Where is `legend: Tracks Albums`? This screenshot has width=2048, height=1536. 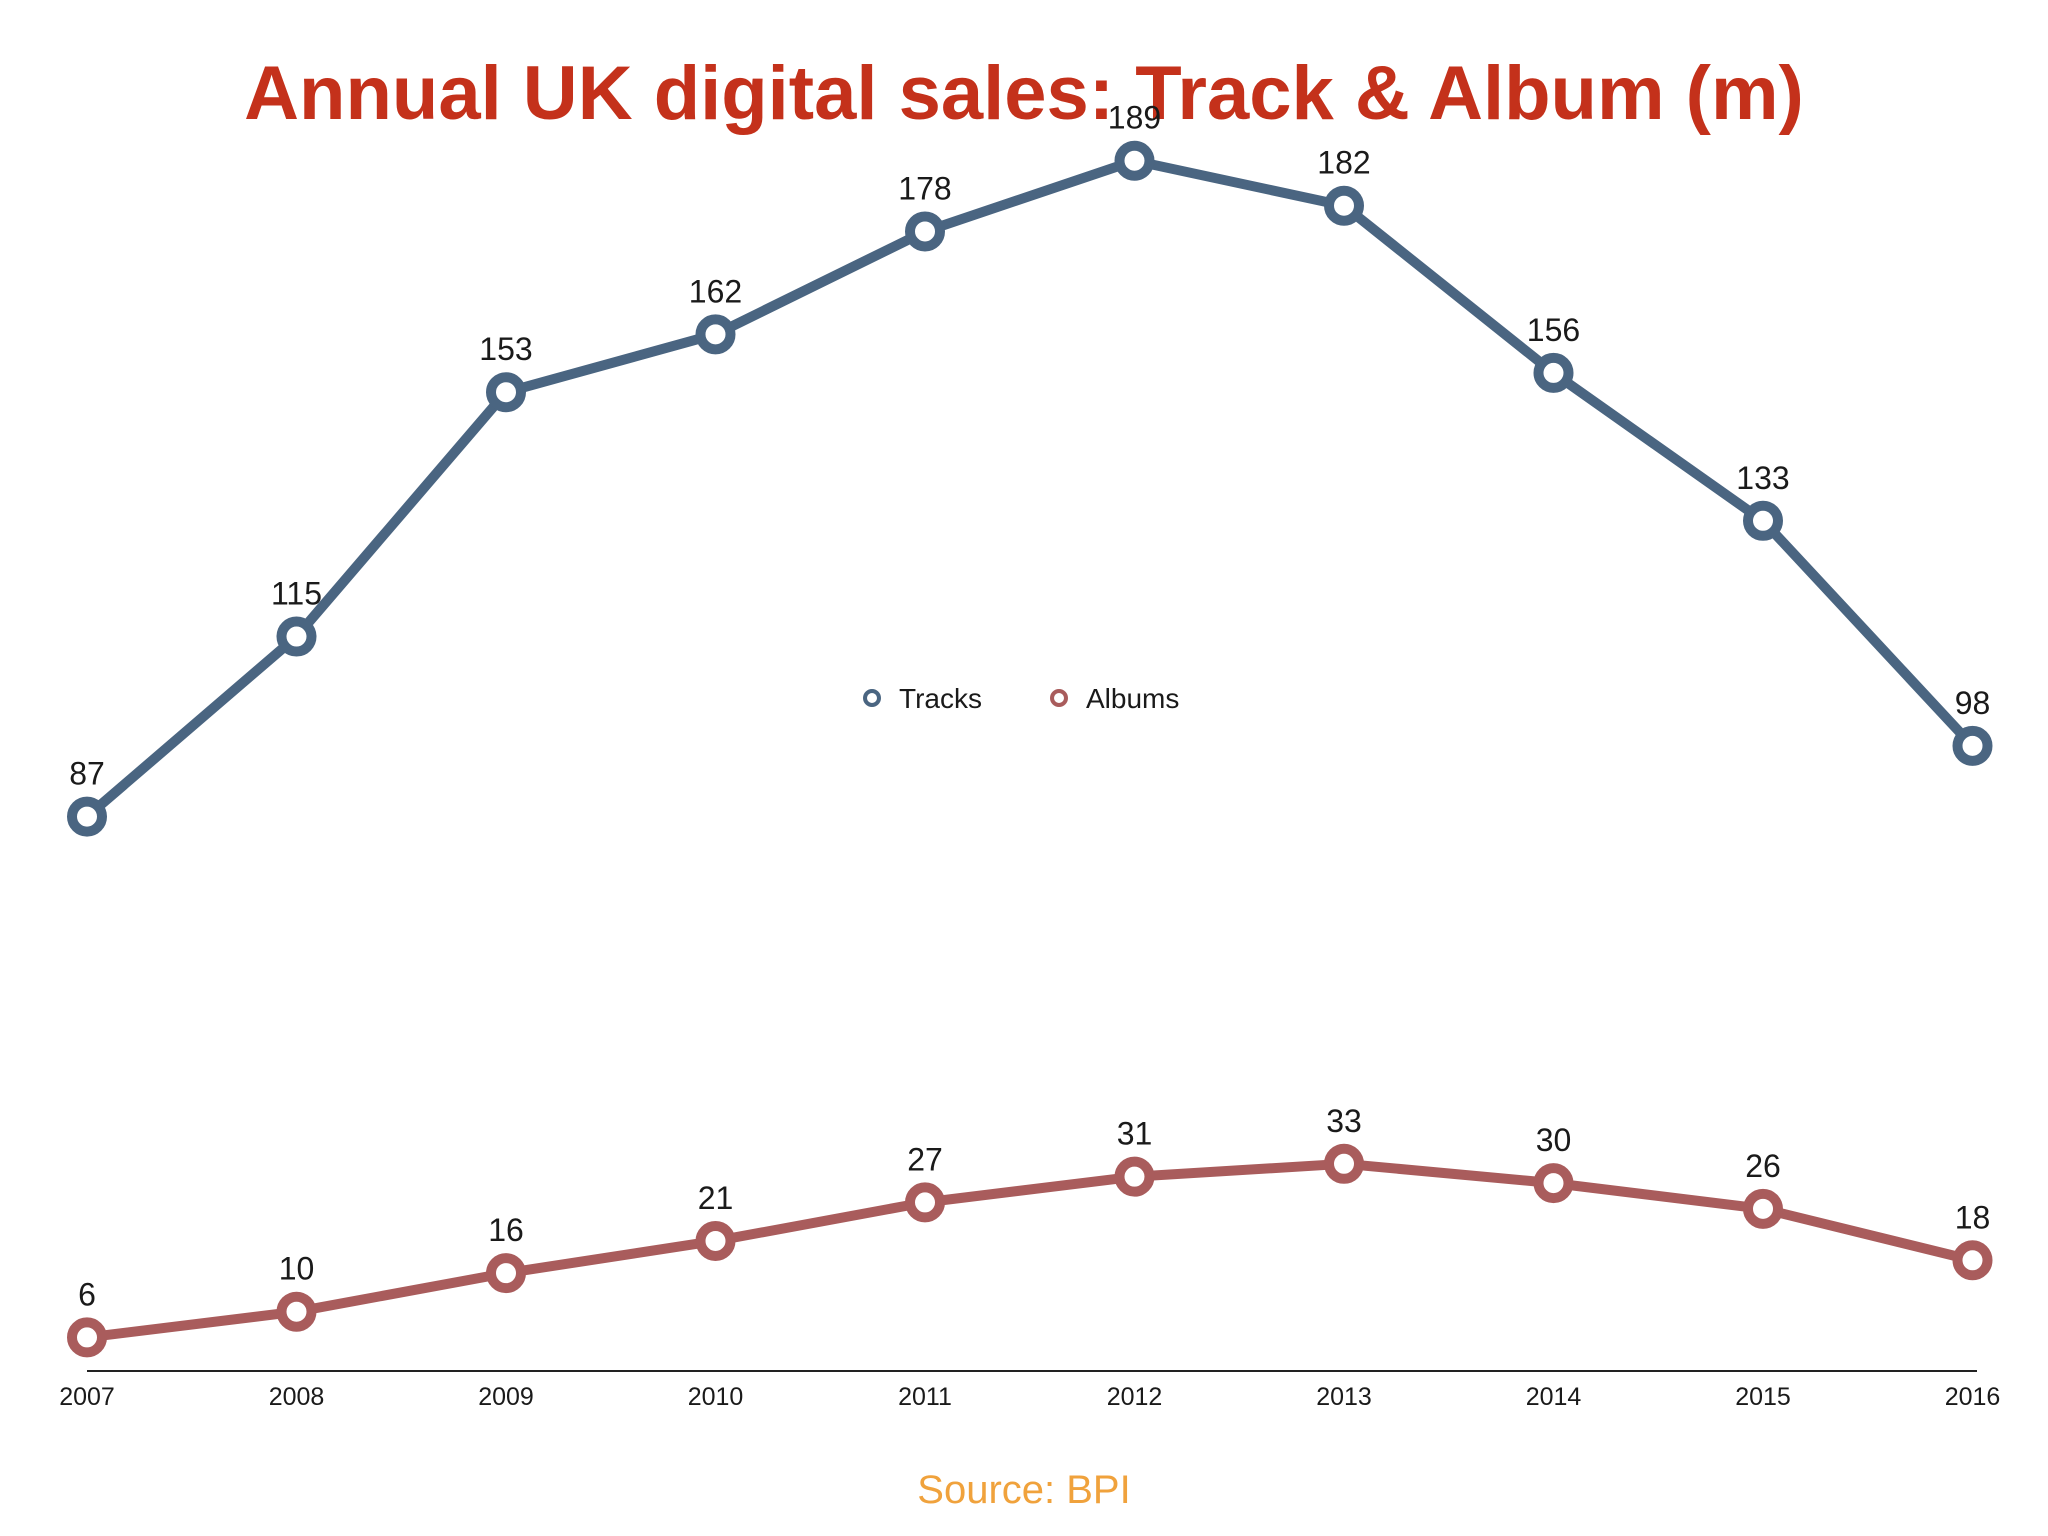 legend: Tracks Albums is located at coordinates (1021, 698).